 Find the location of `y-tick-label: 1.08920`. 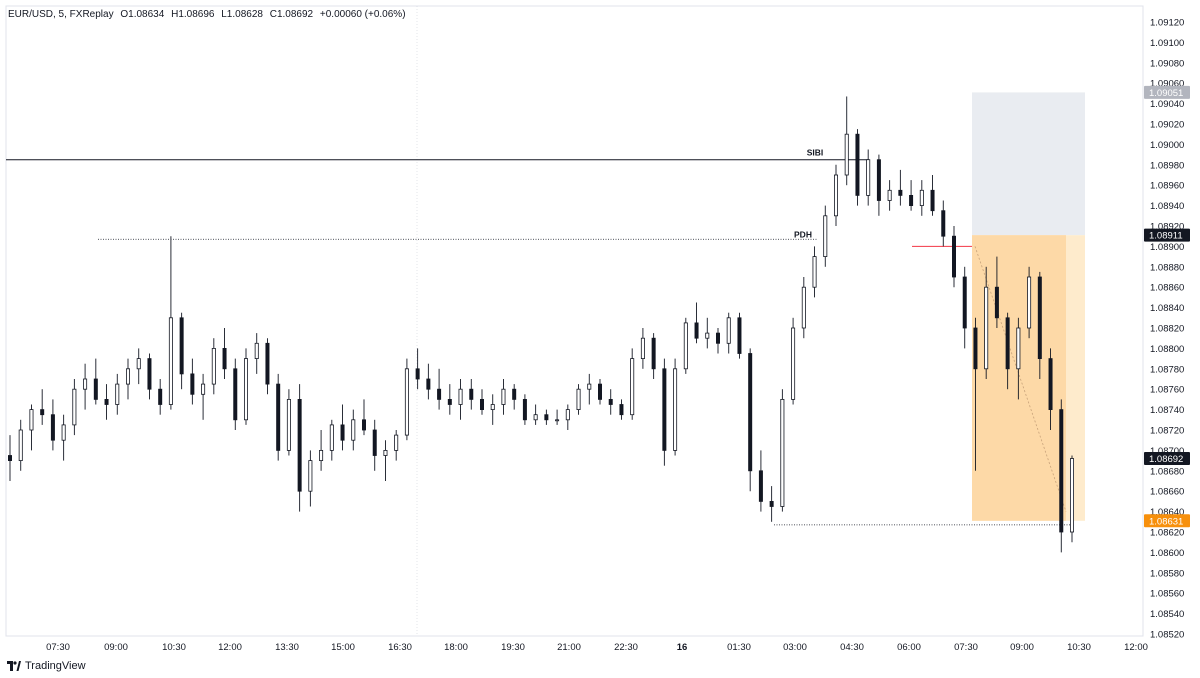

y-tick-label: 1.08920 is located at coordinates (1167, 227).